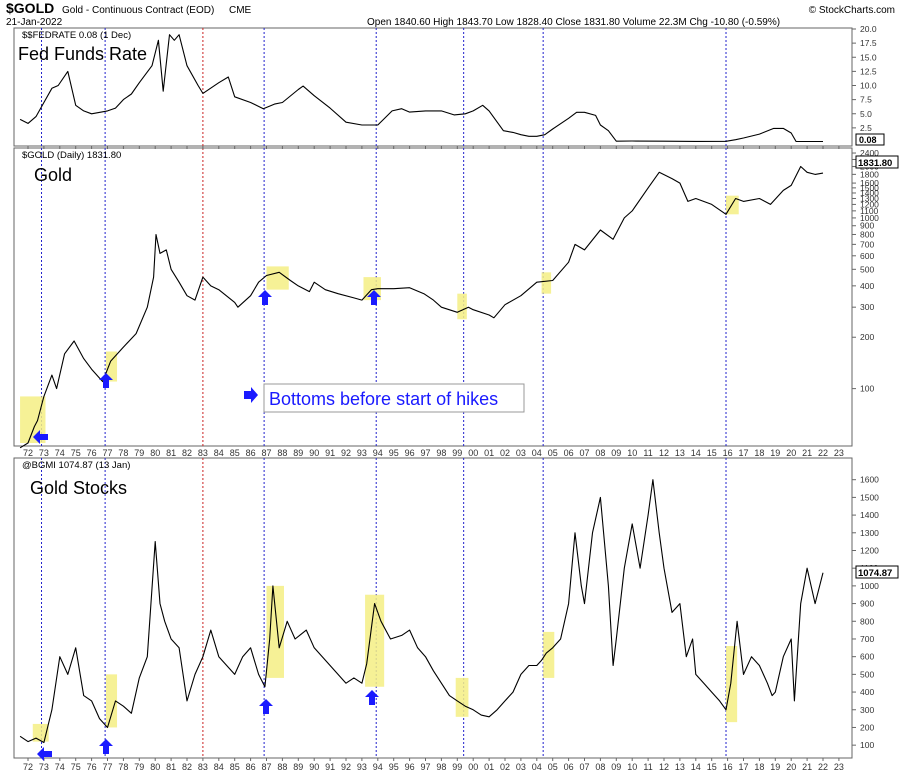 The height and width of the screenshot is (780, 900). I want to click on x-tick-label: 83, so click(203, 453).